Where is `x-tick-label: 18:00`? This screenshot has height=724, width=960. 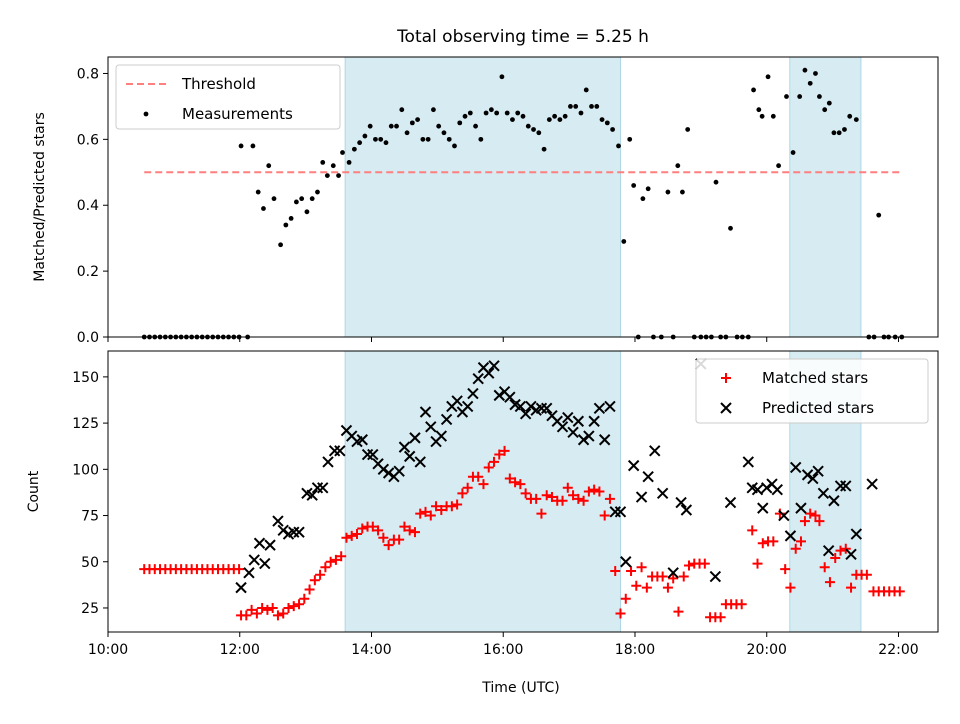
x-tick-label: 18:00 is located at coordinates (635, 650).